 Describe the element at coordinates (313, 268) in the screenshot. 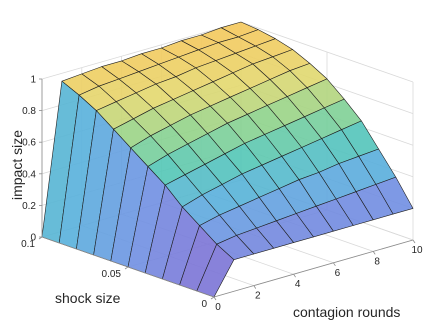

I see `x-axis-line` at that location.